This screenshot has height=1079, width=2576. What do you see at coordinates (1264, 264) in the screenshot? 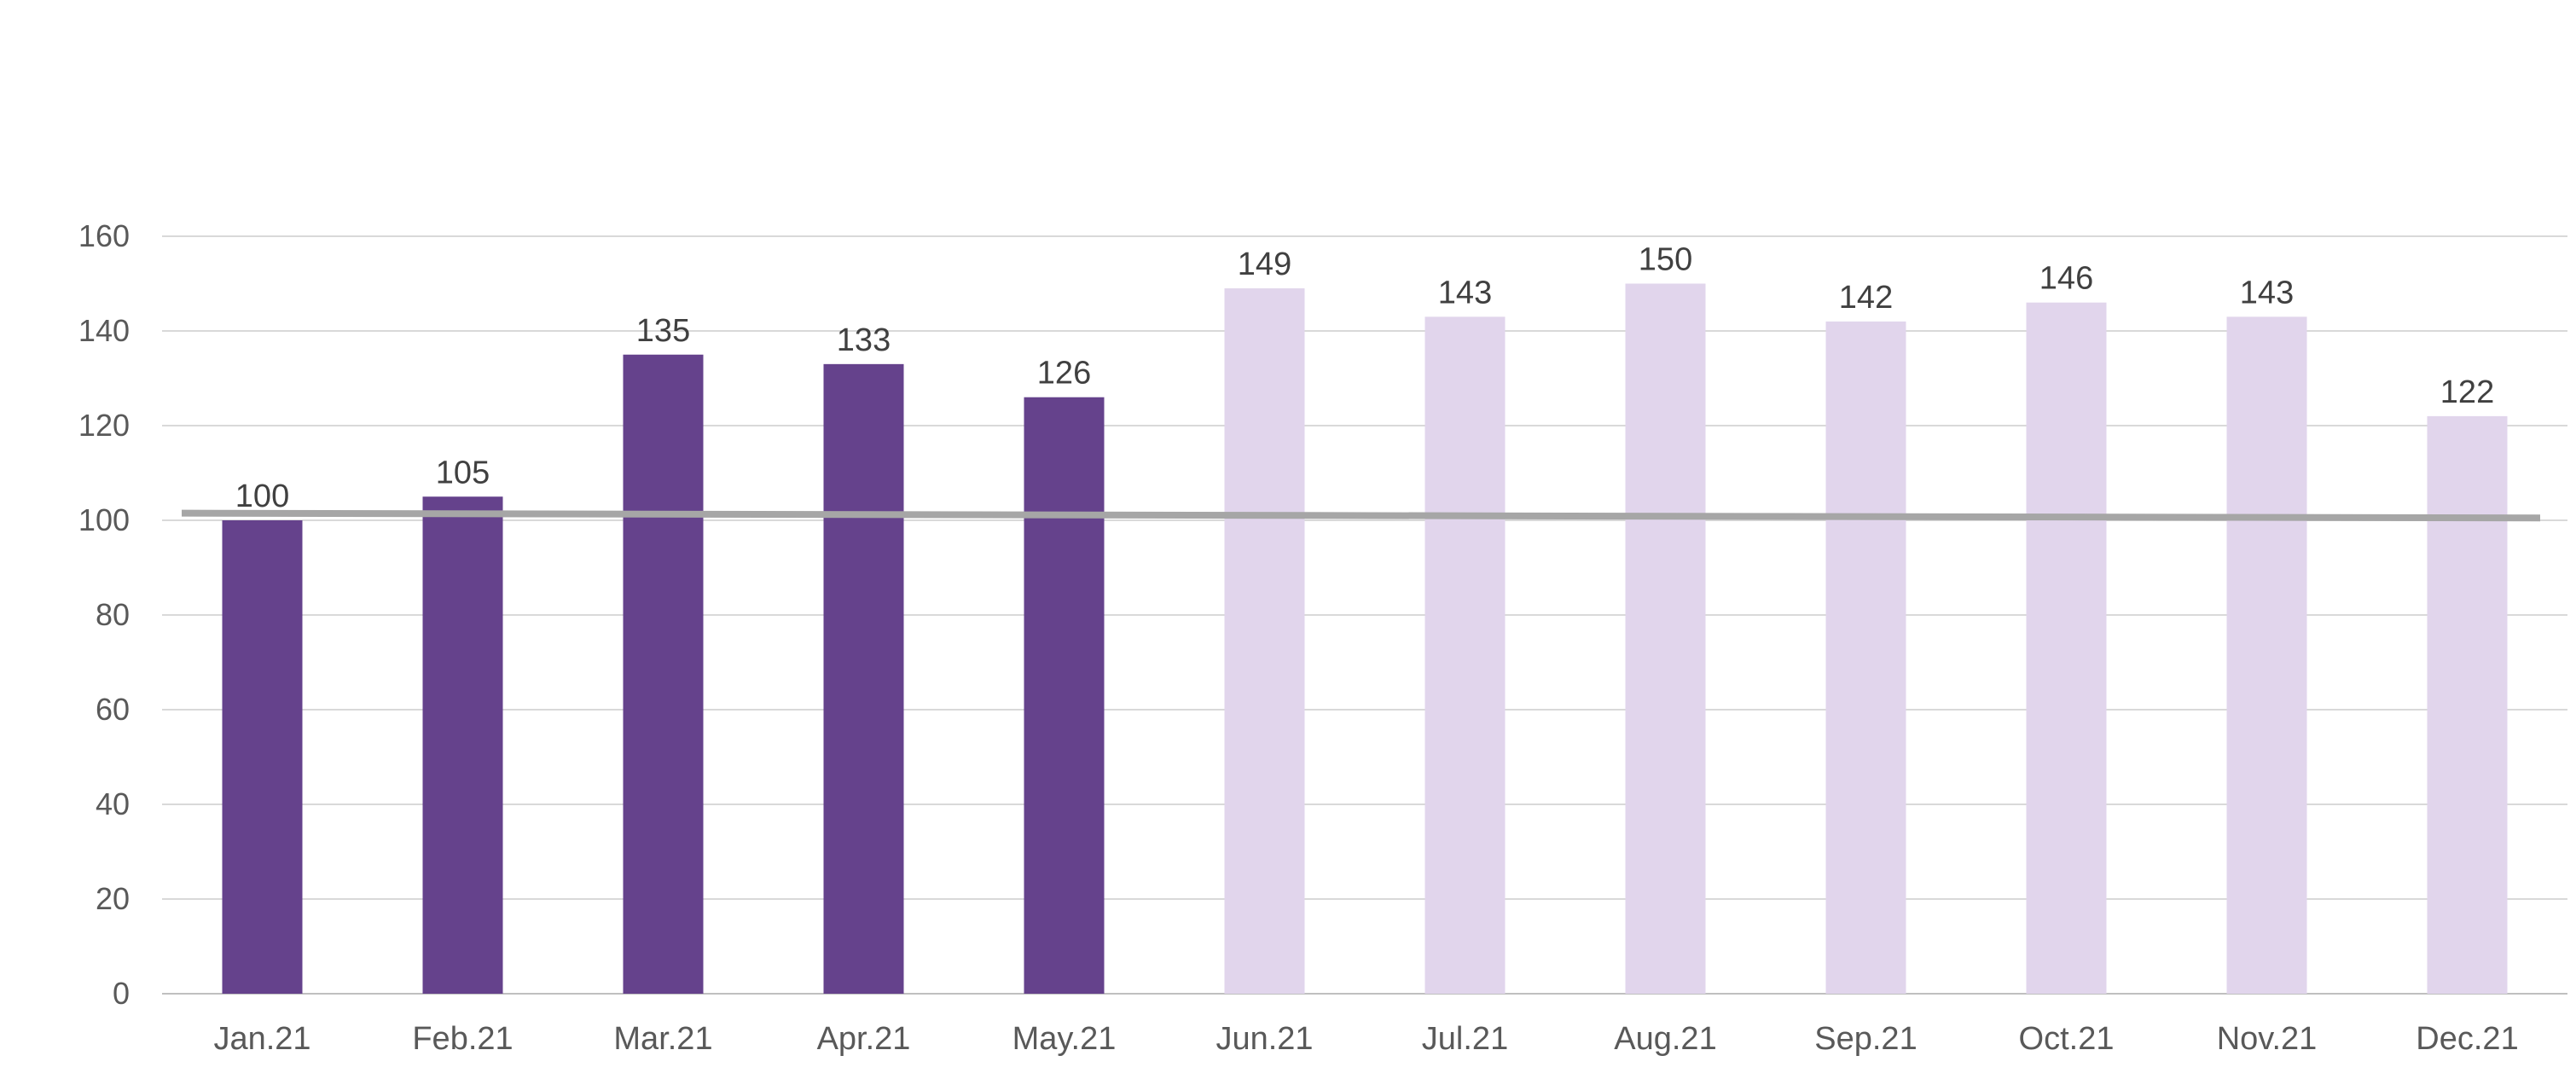
I see `data-label: 149` at bounding box center [1264, 264].